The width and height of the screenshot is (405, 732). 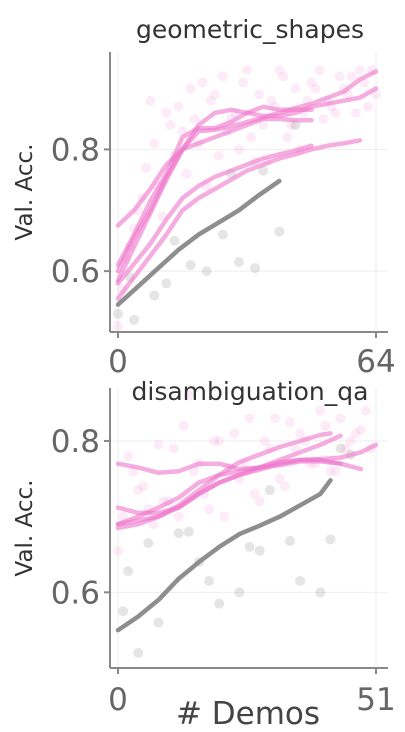 What do you see at coordinates (375, 362) in the screenshot?
I see `x-tick-label: 64` at bounding box center [375, 362].